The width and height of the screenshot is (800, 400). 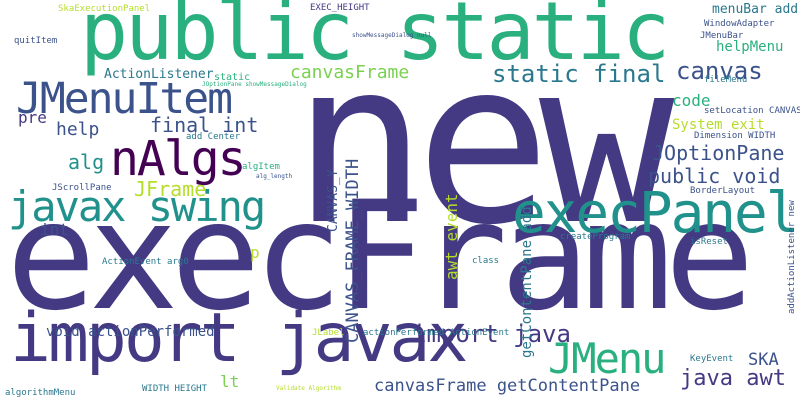 I want to click on cloud-word: CANVAS_Y, so click(x=333, y=200).